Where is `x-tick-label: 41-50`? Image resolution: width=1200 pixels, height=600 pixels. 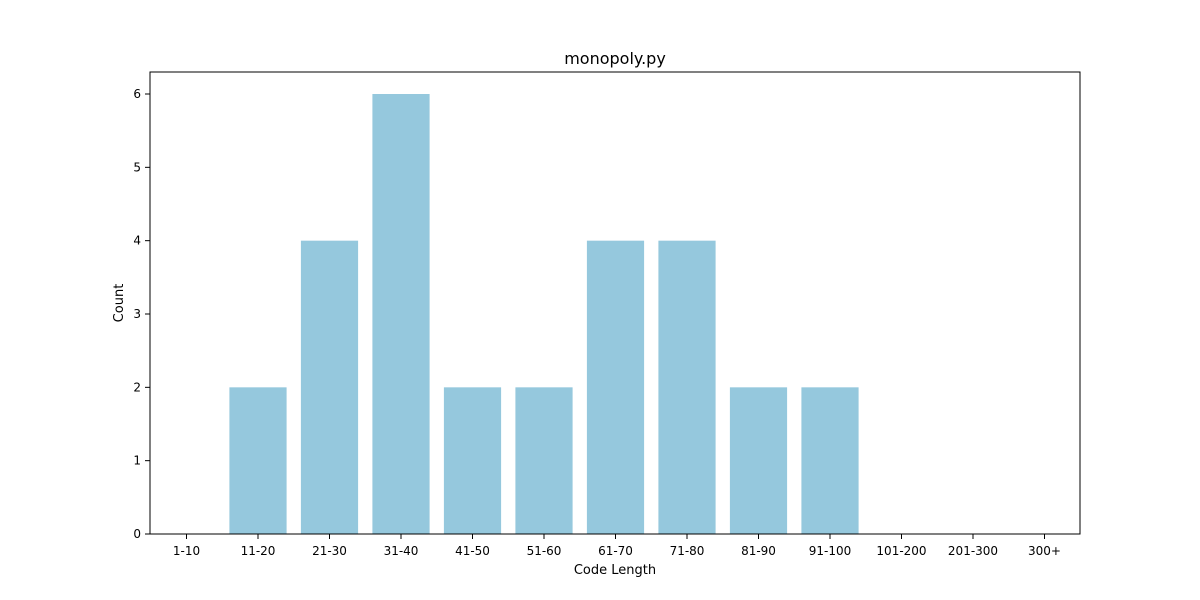 x-tick-label: 41-50 is located at coordinates (472, 551).